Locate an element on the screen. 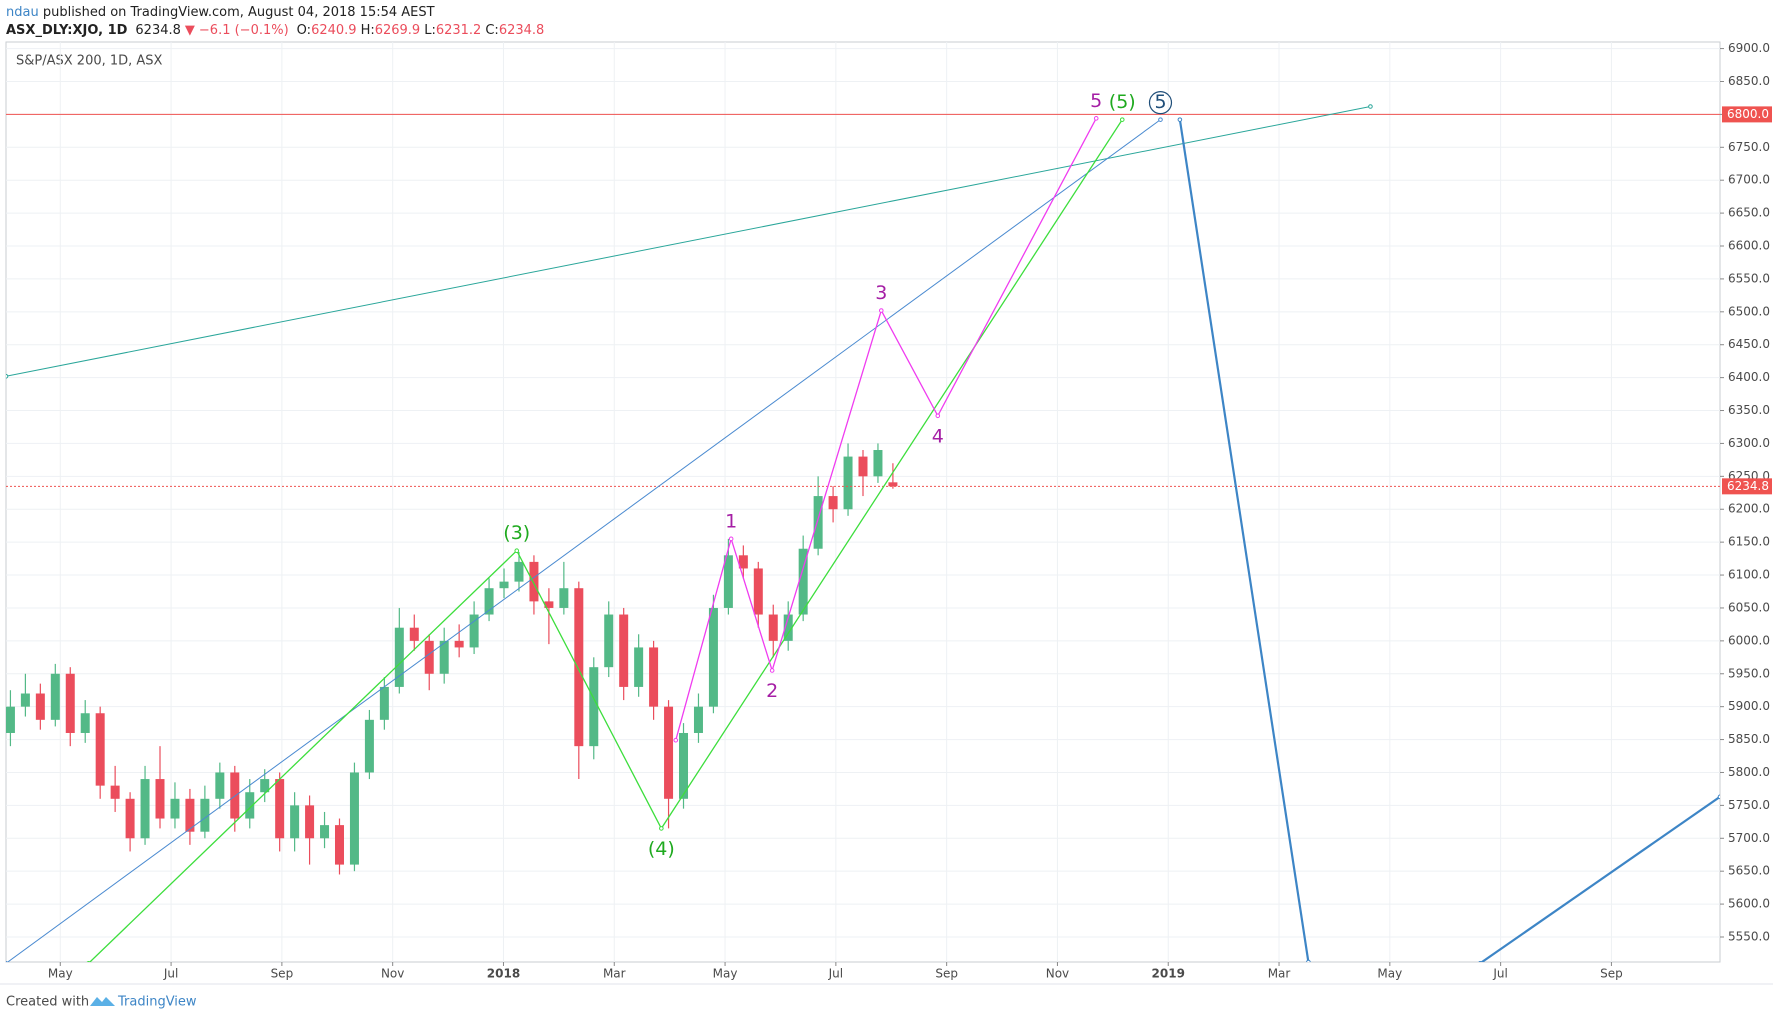 Image resolution: width=1773 pixels, height=1020 pixels. wave-label: 4 is located at coordinates (938, 436).